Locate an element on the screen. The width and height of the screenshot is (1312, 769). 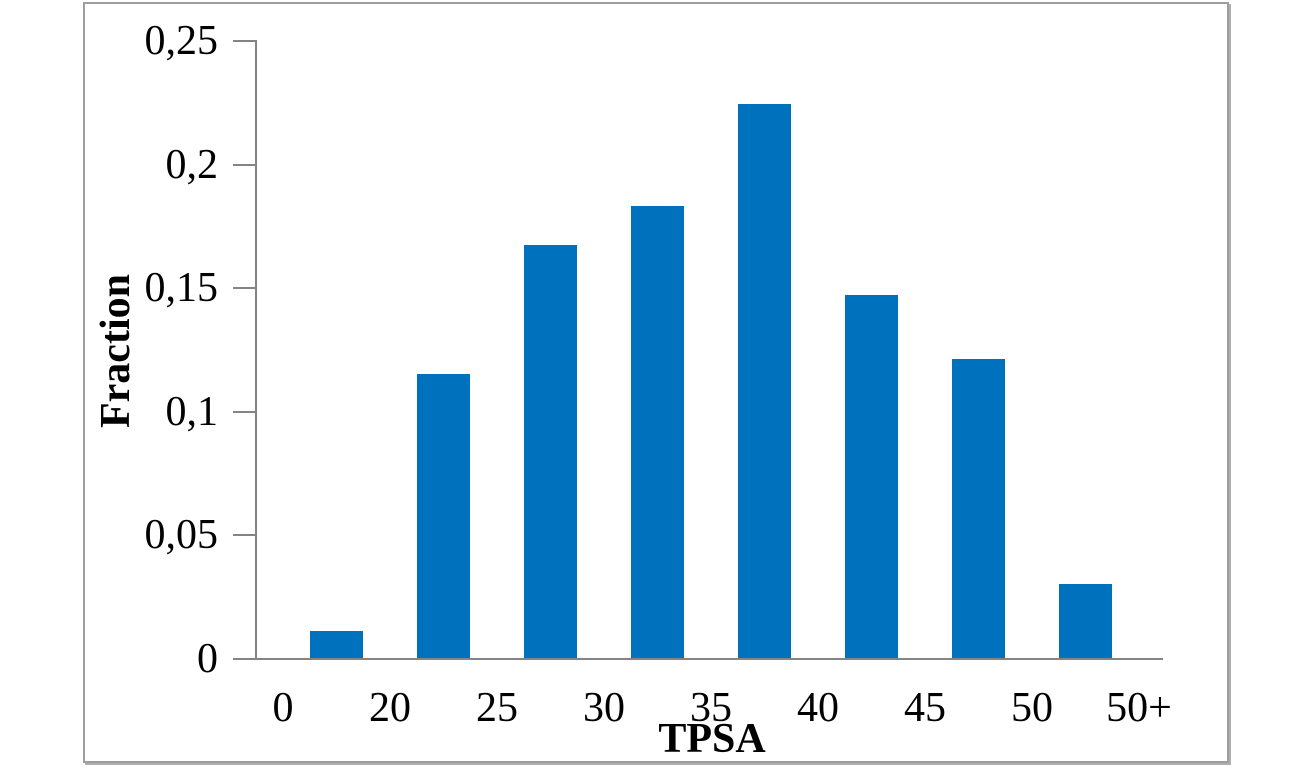
y-axis-title: Fraction is located at coordinates (116, 351).